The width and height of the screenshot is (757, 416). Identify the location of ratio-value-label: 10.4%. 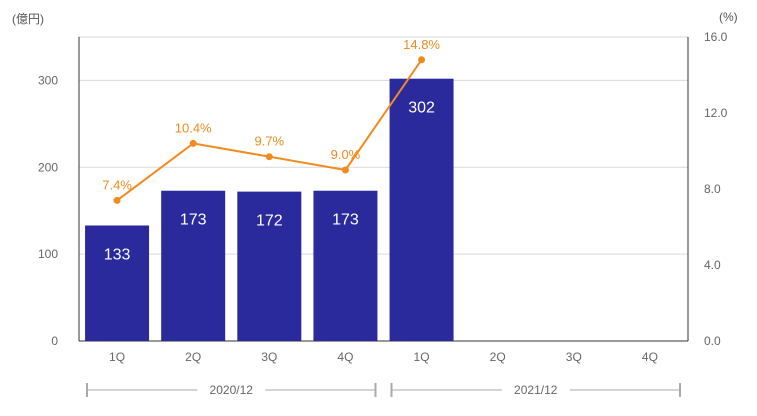
(193, 127).